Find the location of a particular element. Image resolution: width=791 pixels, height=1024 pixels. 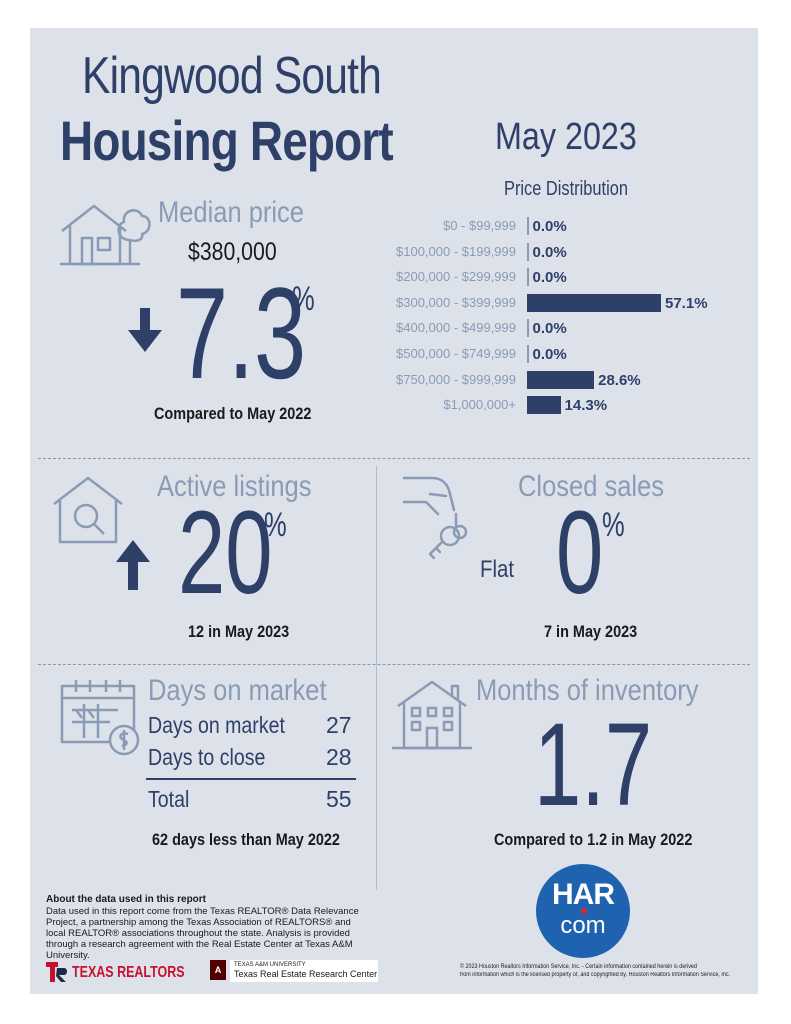

arrow-up-icon is located at coordinates (133, 565).